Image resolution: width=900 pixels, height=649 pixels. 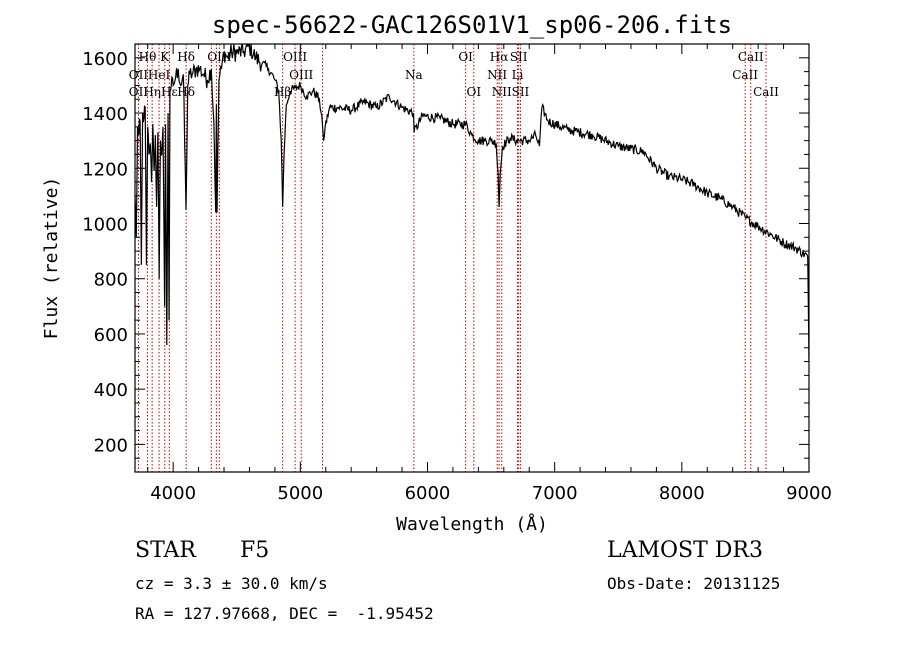 I want to click on line-label: Hη, so click(x=152, y=92).